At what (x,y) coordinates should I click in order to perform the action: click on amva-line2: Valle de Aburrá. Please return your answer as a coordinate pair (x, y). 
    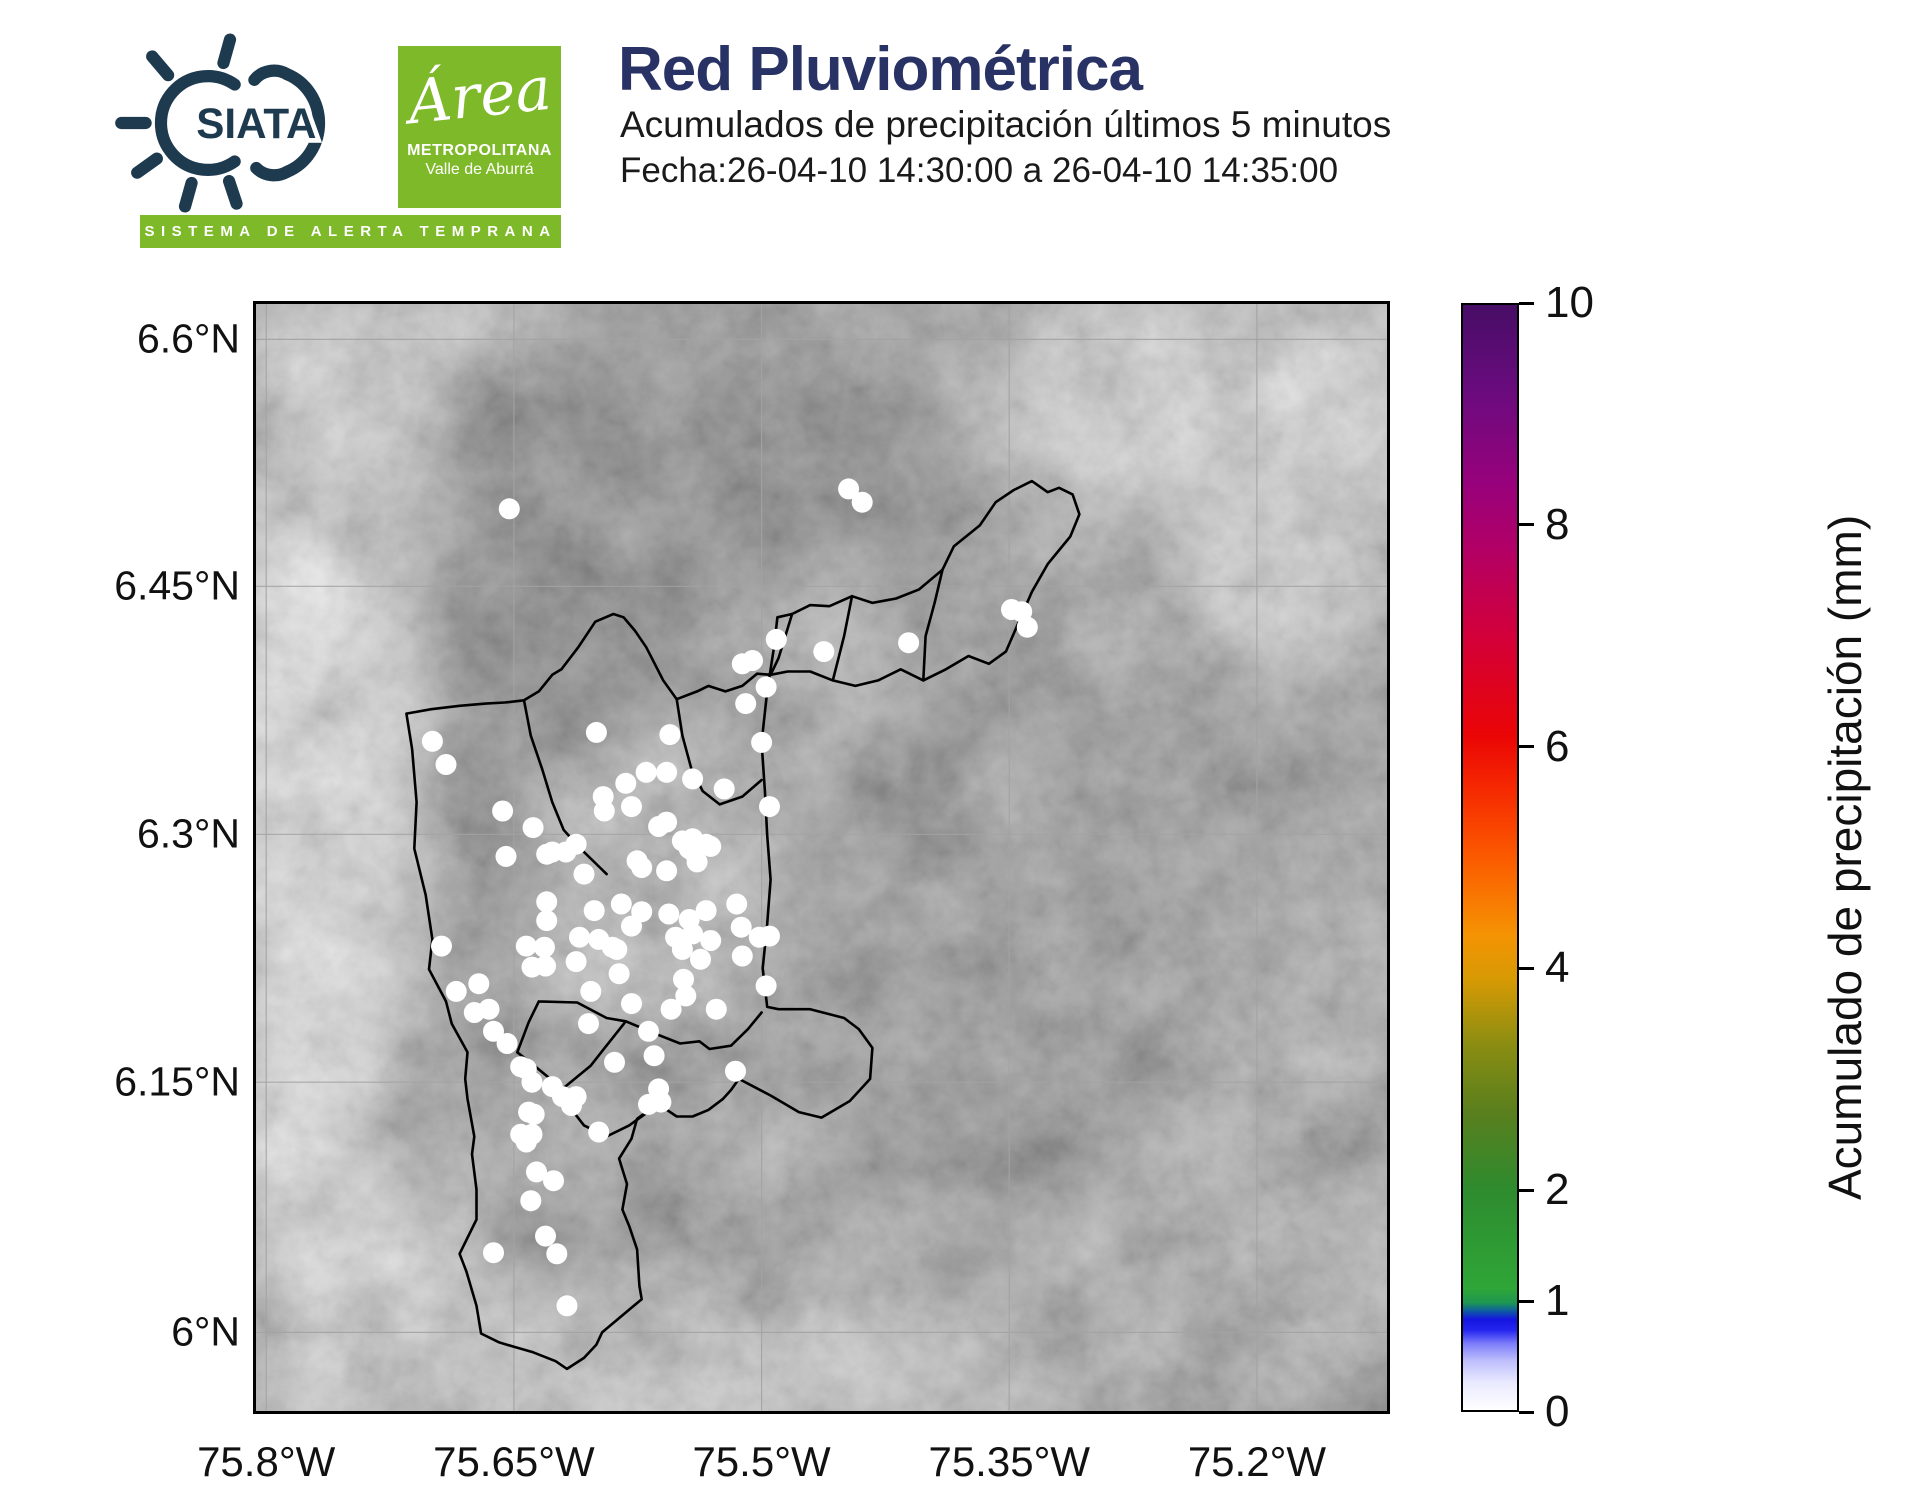
    Looking at the image, I should click on (479, 169).